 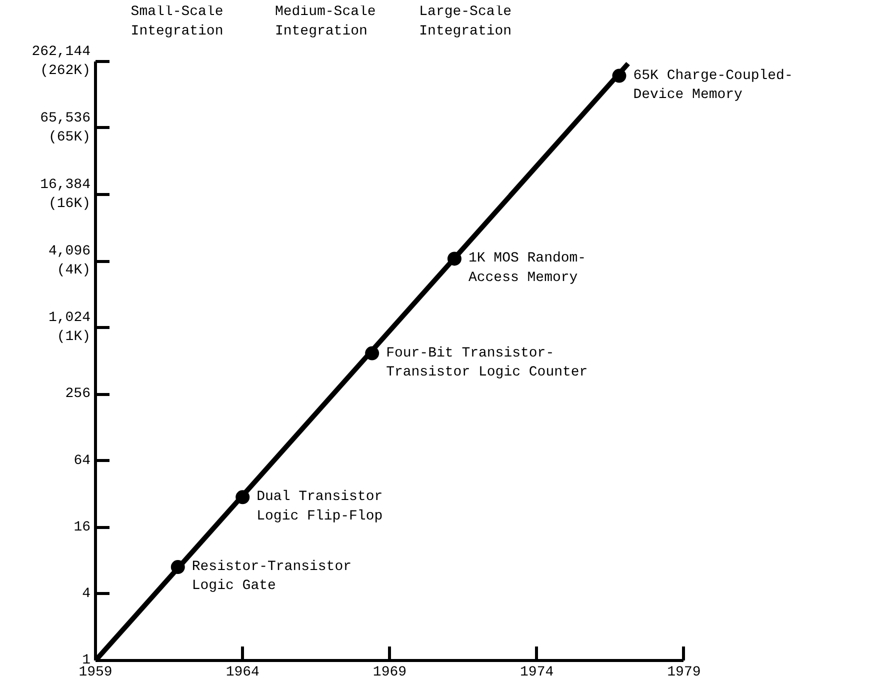 What do you see at coordinates (95, 672) in the screenshot?
I see `x-tick-label: 1959` at bounding box center [95, 672].